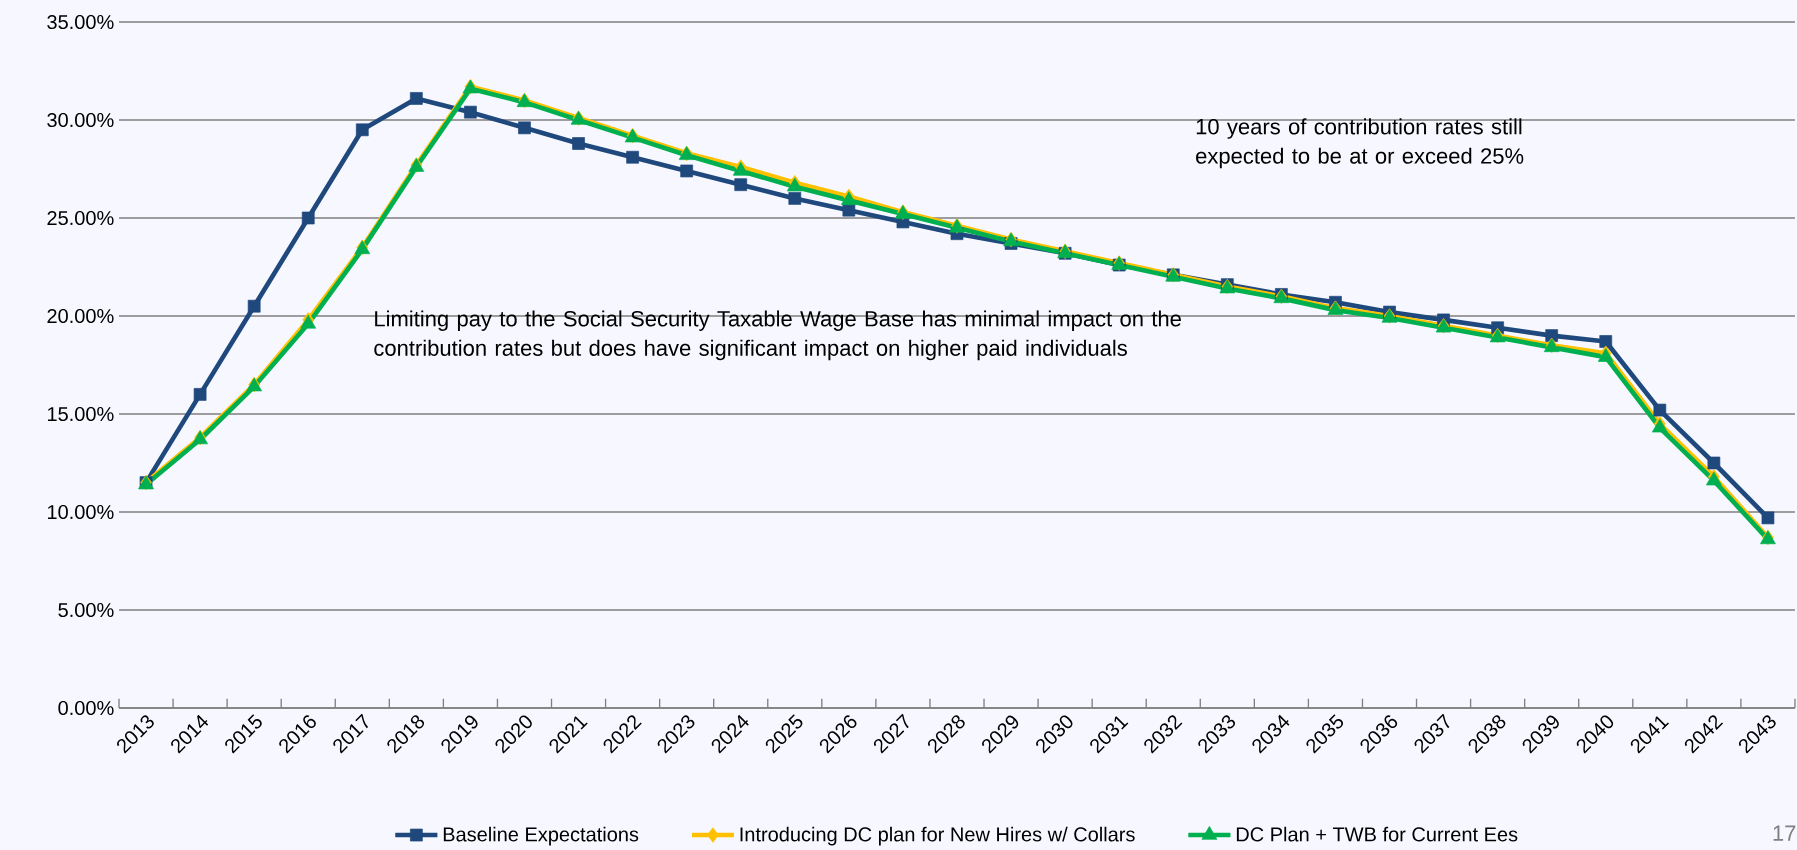 The image size is (1797, 850). I want to click on y-tick-label: 20.00%, so click(80, 316).